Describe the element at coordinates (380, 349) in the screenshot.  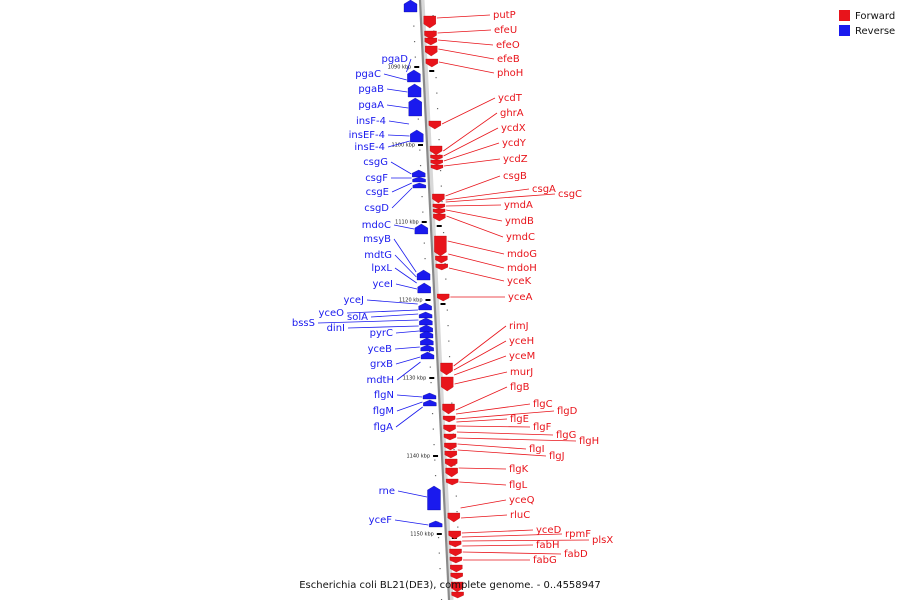
I see `reverse-gene-label: yceB` at that location.